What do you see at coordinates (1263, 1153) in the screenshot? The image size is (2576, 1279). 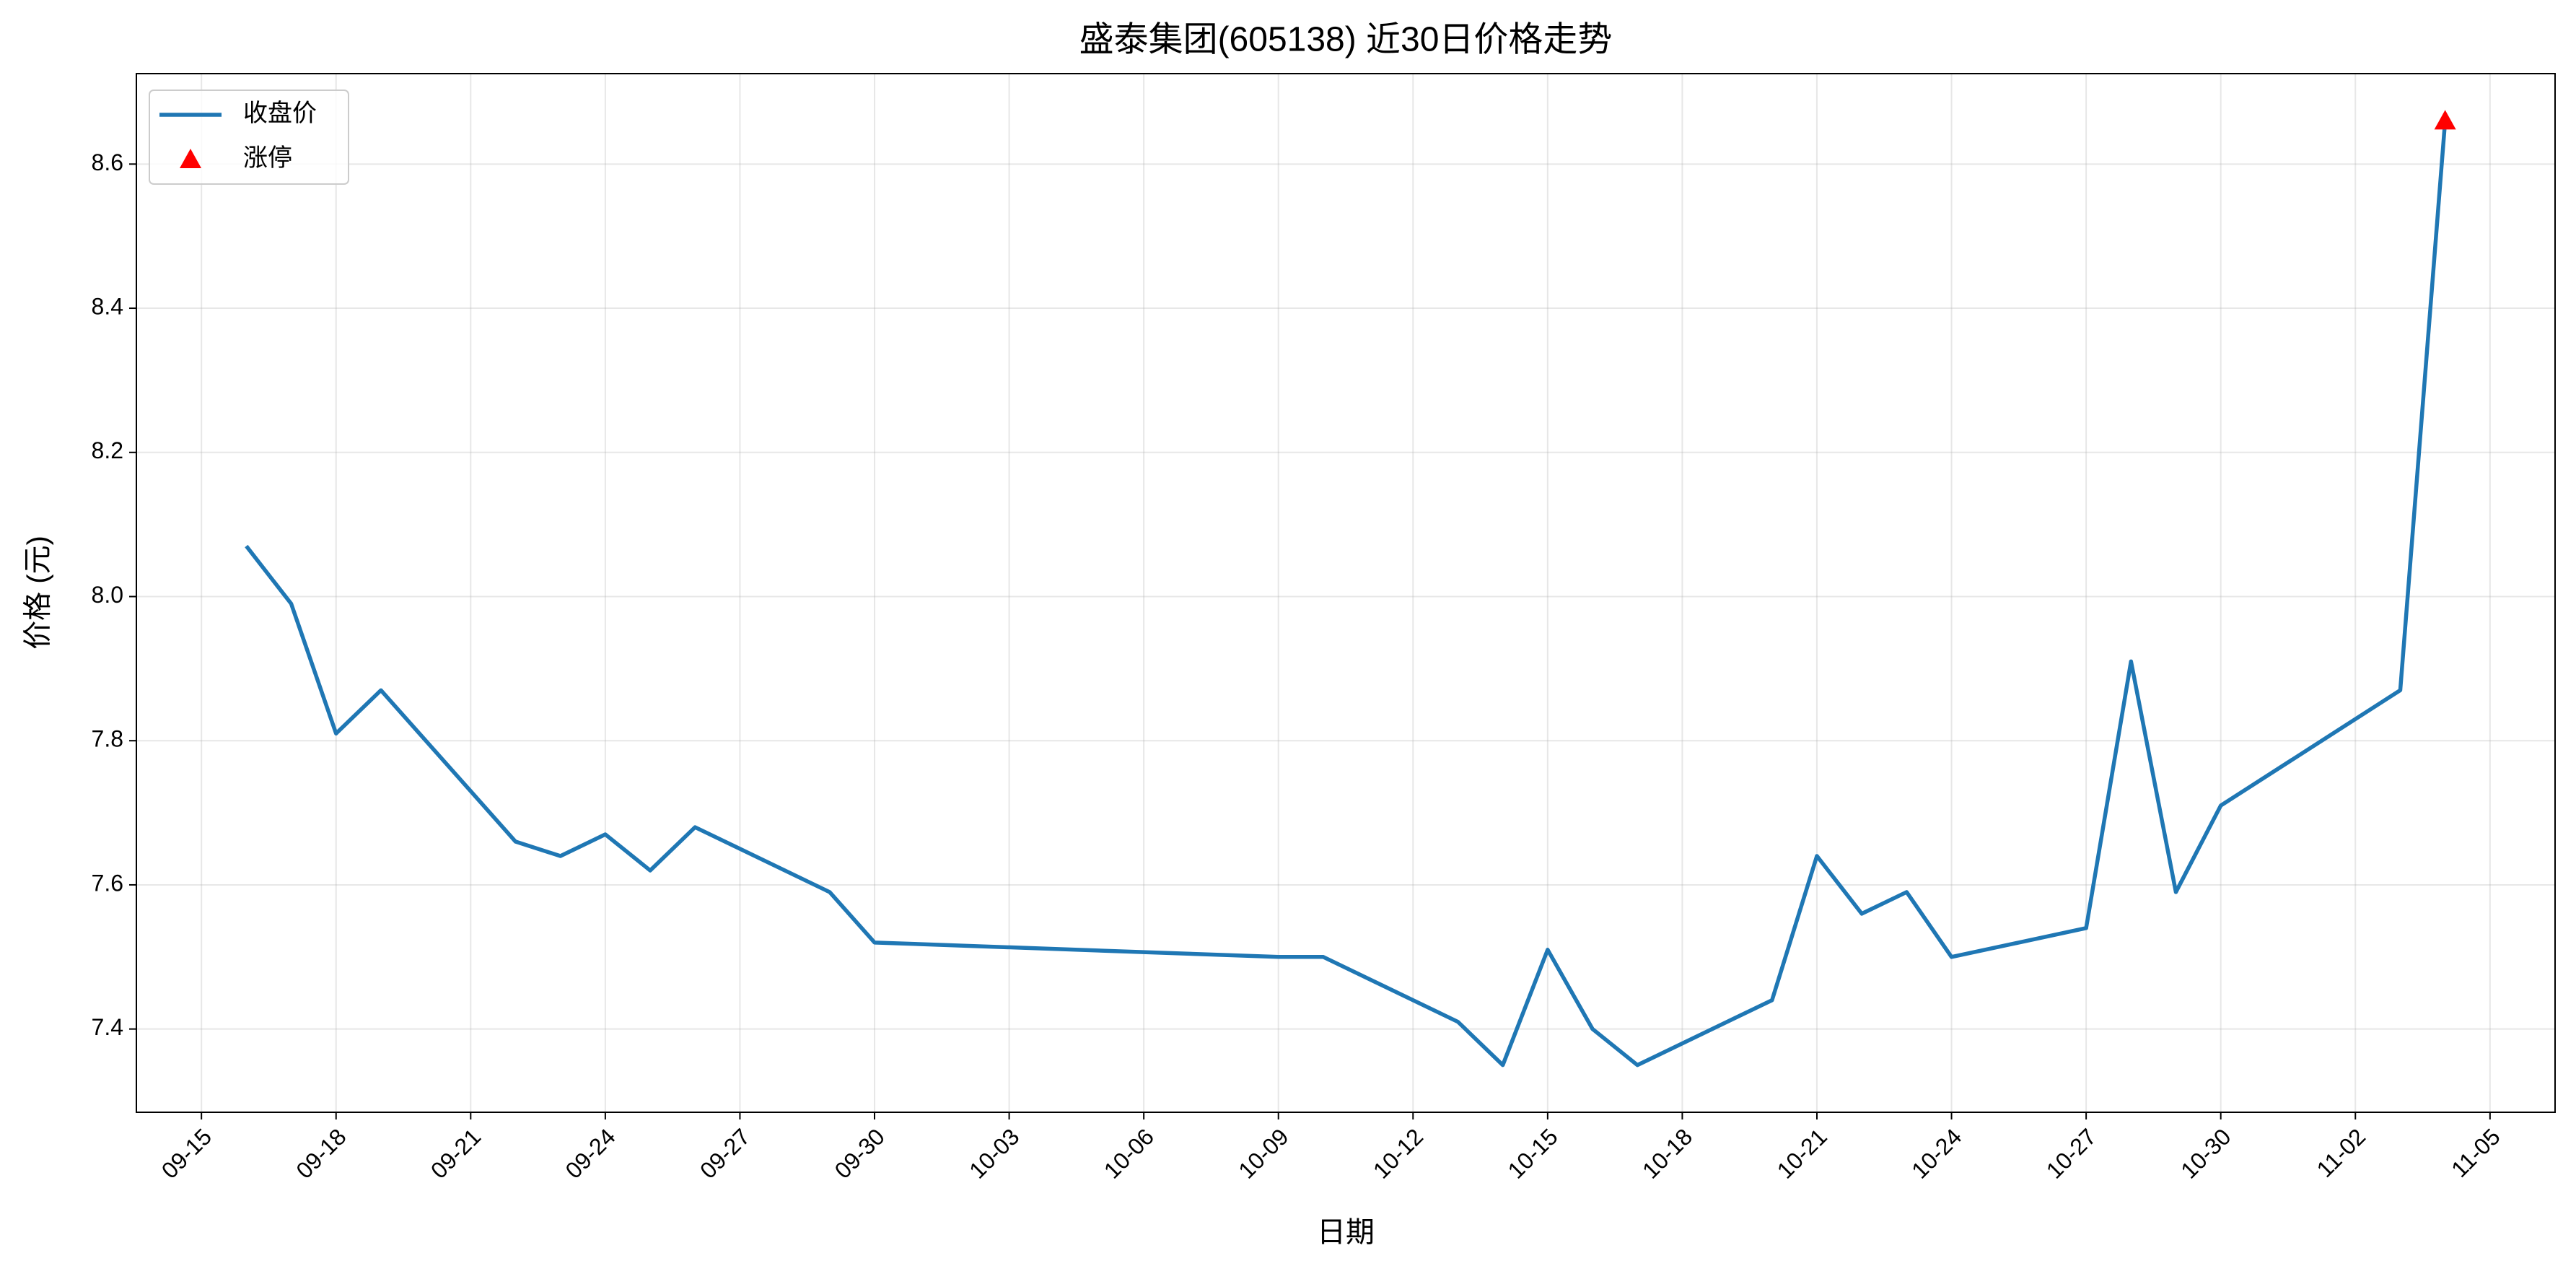 I see `x-tick-label: 10-09` at bounding box center [1263, 1153].